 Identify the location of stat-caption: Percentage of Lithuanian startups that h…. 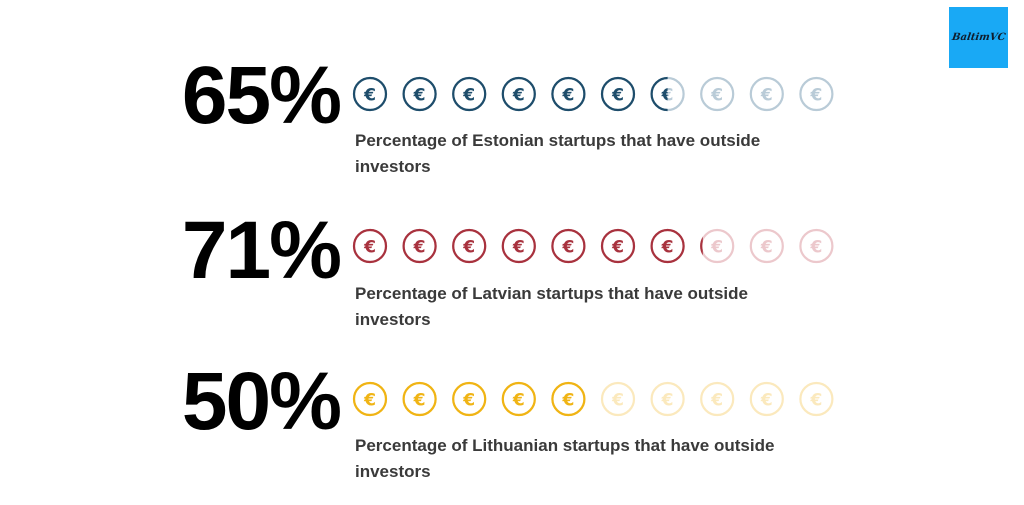
(565, 458).